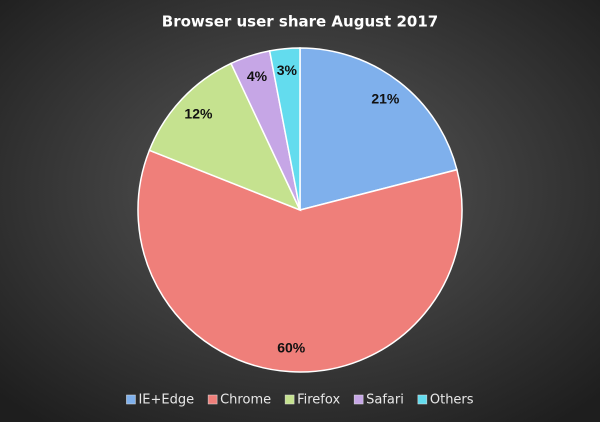  Describe the element at coordinates (257, 76) in the screenshot. I see `data-label: 4%` at that location.